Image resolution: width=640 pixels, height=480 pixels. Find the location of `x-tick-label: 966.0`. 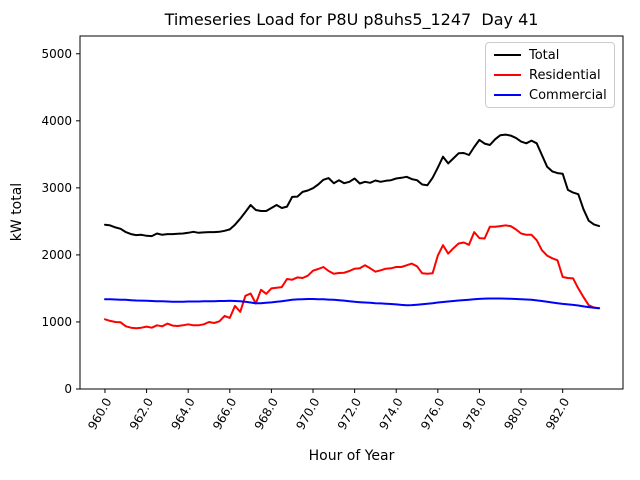

x-tick-label: 966.0 is located at coordinates (224, 414).